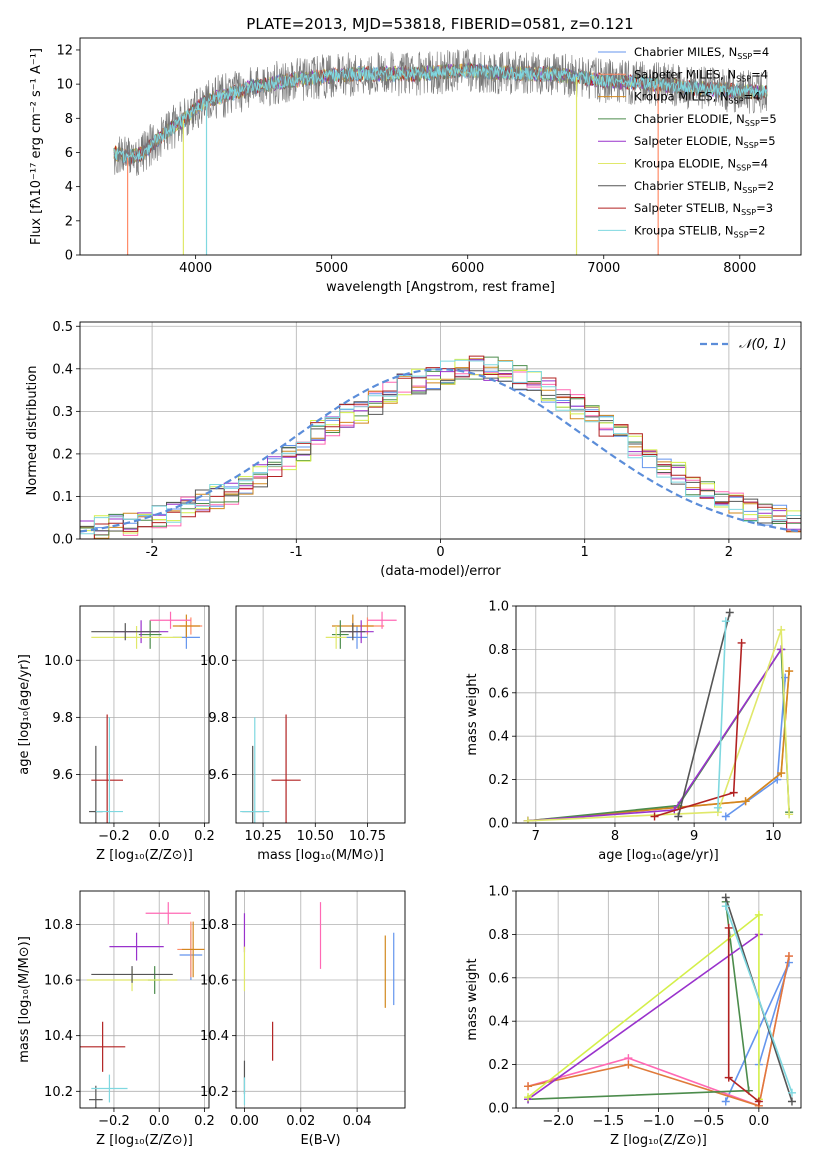  I want to click on y-tick-label: 9.8, so click(218, 718).